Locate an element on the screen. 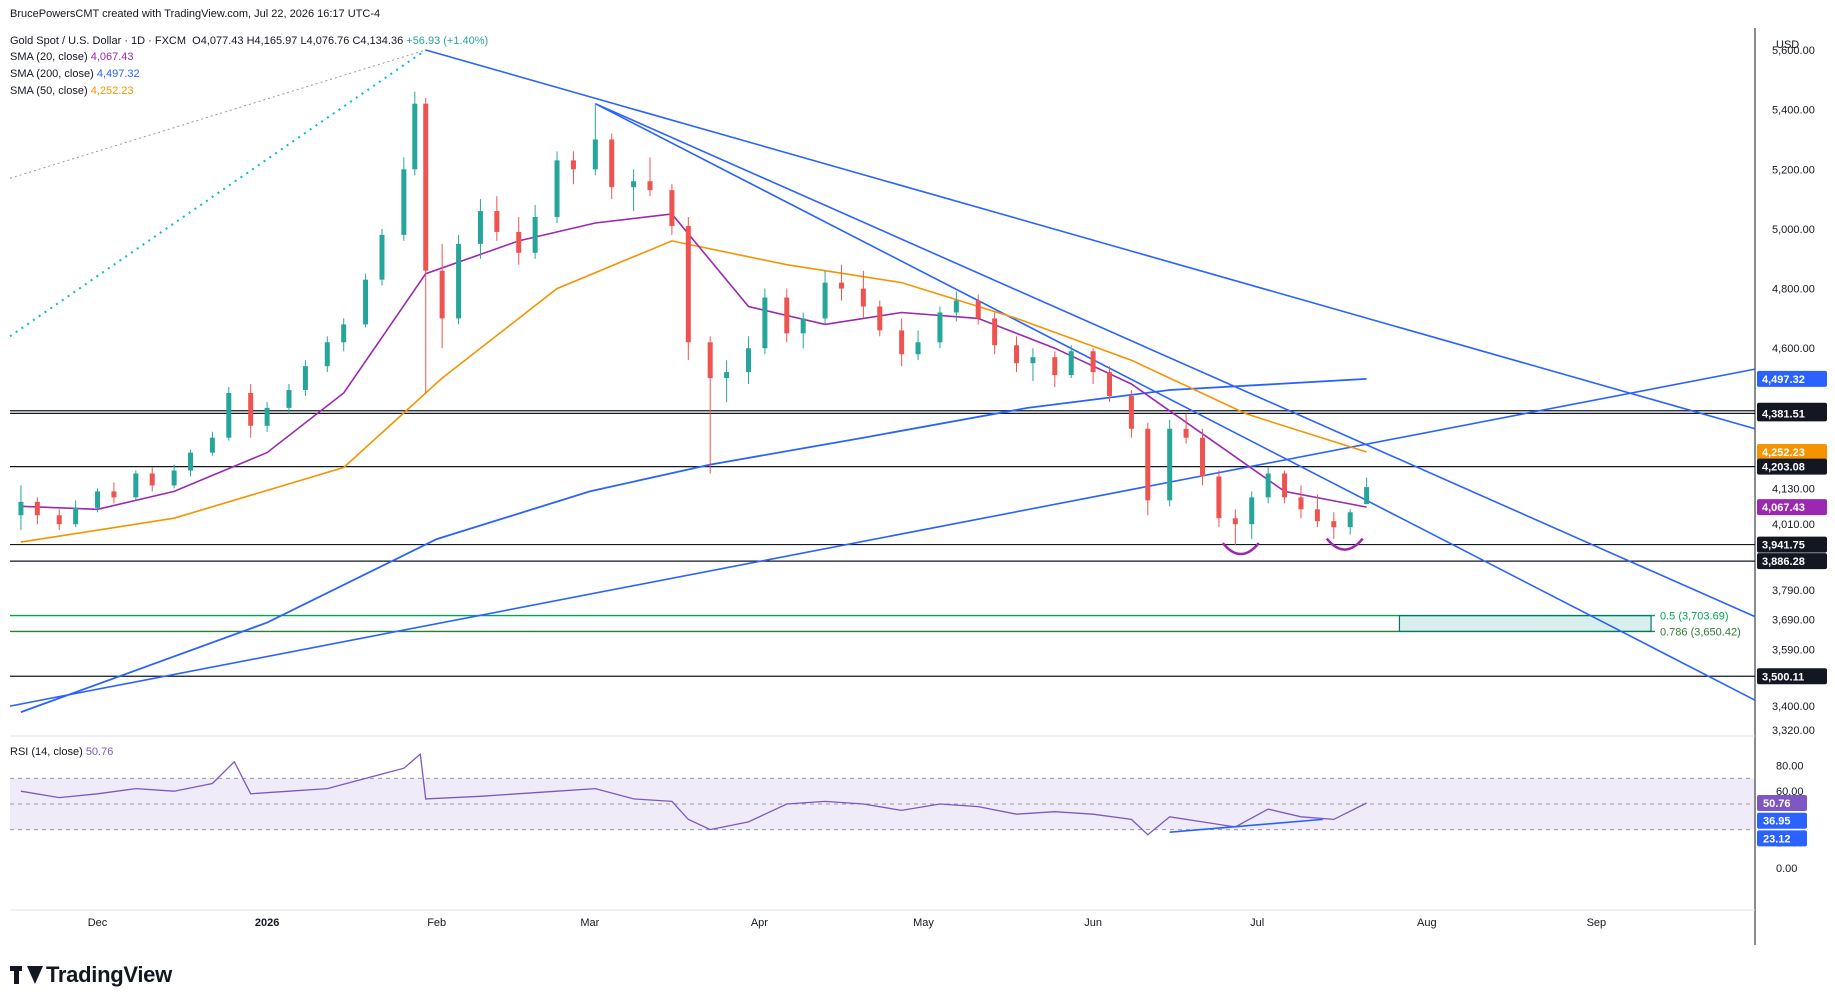  y-tick-label: 3,690.00 is located at coordinates (1793, 621).